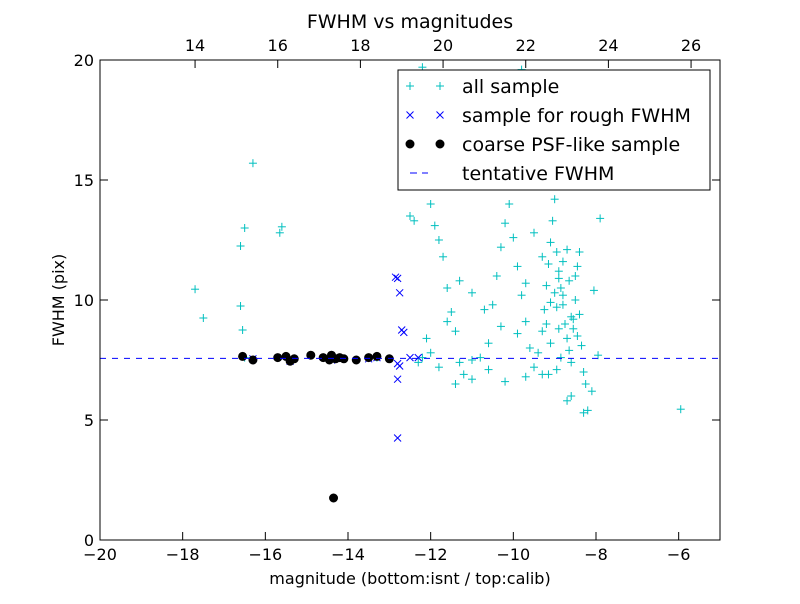 Image resolution: width=800 pixels, height=604 pixels. I want to click on x-axis-label: magnitude (bottom:isnt / top:calib), so click(409, 578).